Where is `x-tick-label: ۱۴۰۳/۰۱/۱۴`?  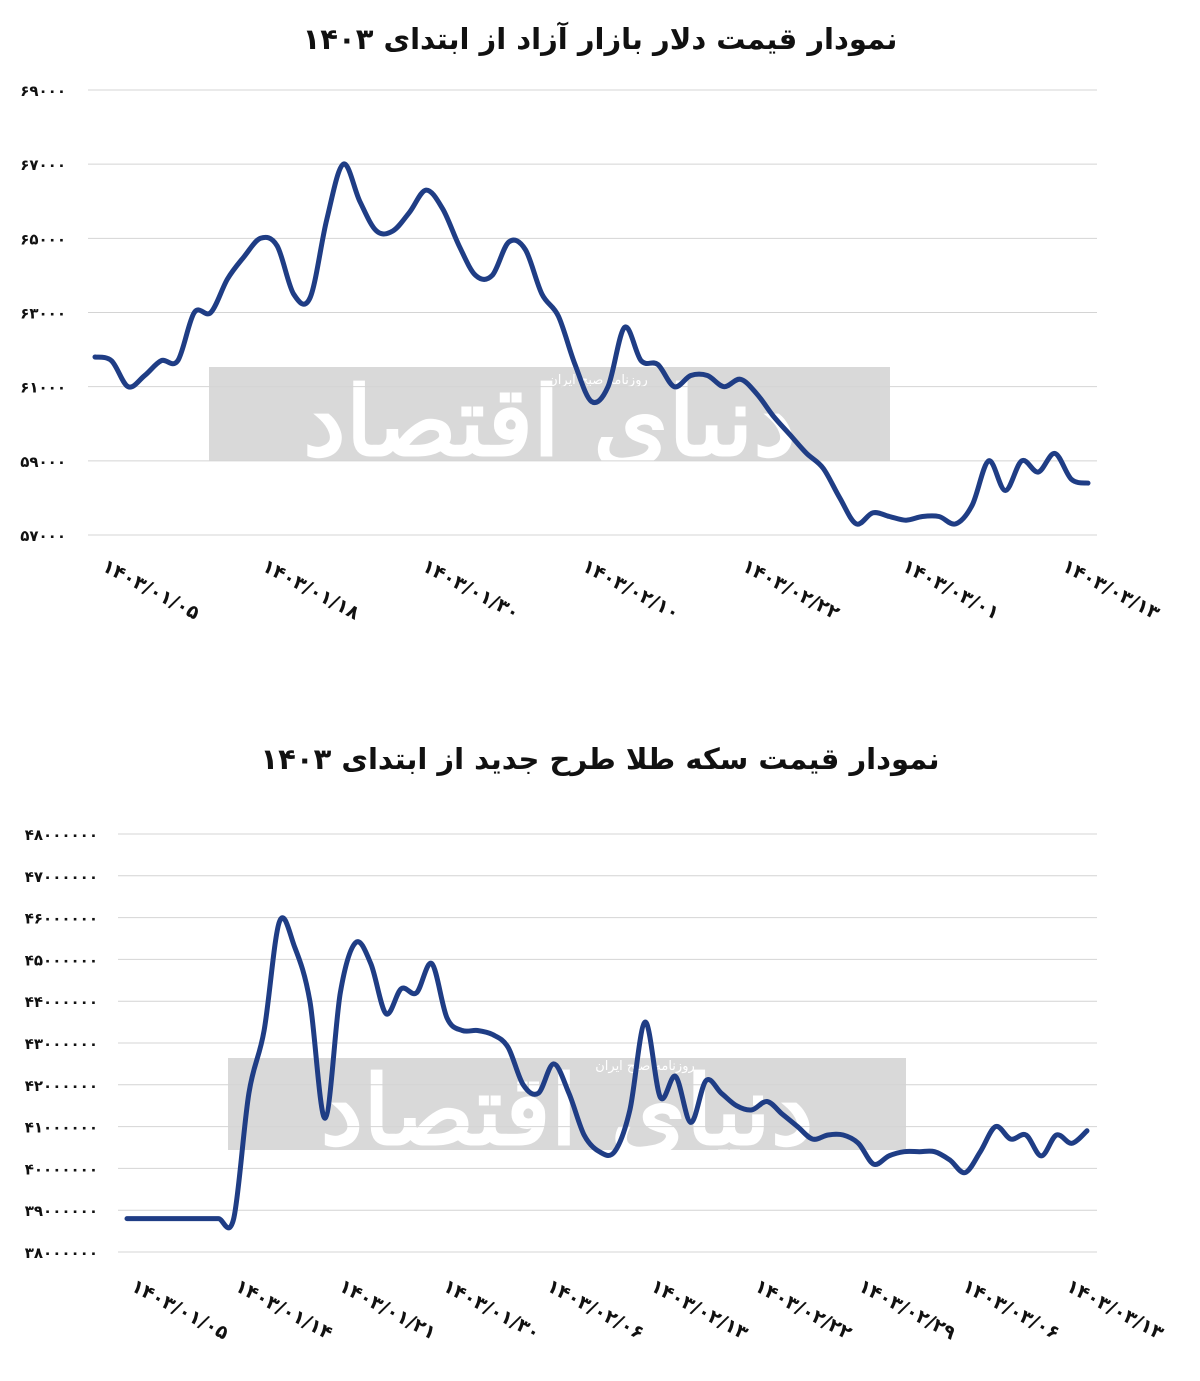
x-tick-label: ۱۴۰۳/۰۱/۱۴ is located at coordinates (283, 1309).